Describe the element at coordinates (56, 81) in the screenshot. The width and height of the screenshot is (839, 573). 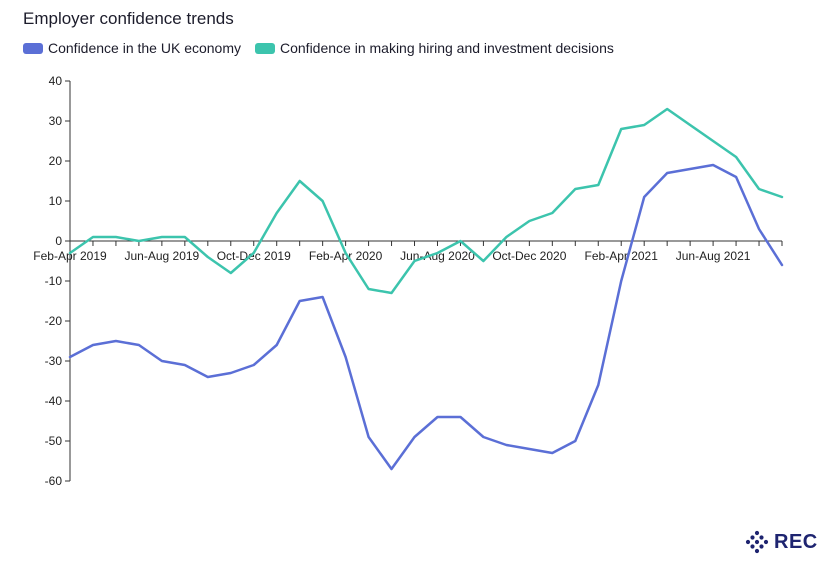
I see `y-tick-label: 40` at that location.